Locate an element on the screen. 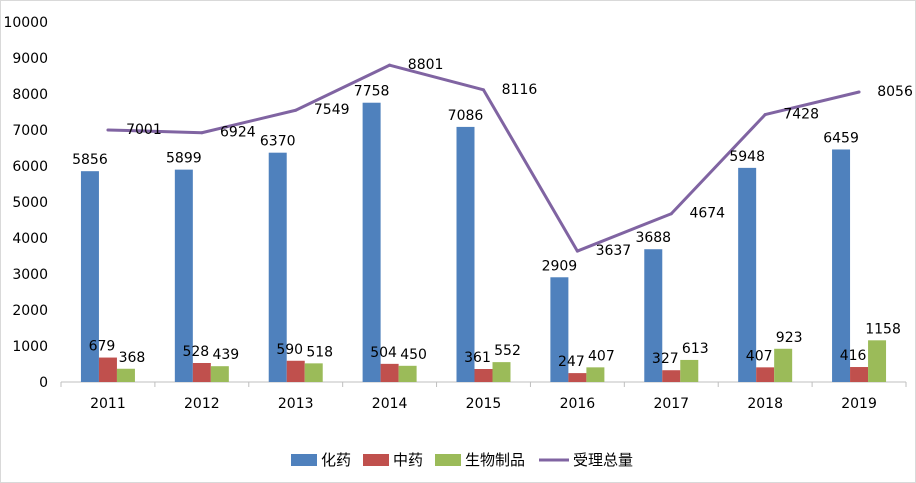  x-tick-label: 2017 is located at coordinates (671, 404).